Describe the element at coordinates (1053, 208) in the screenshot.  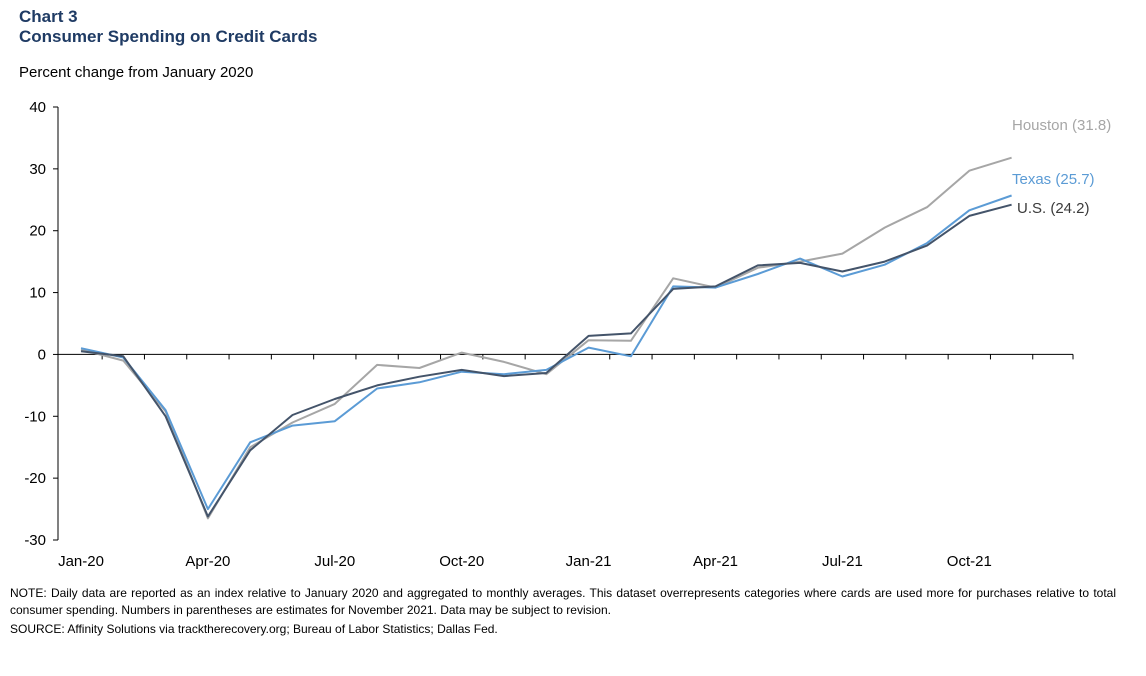
I see `series-label-u-s: U.S. (24.2)` at that location.